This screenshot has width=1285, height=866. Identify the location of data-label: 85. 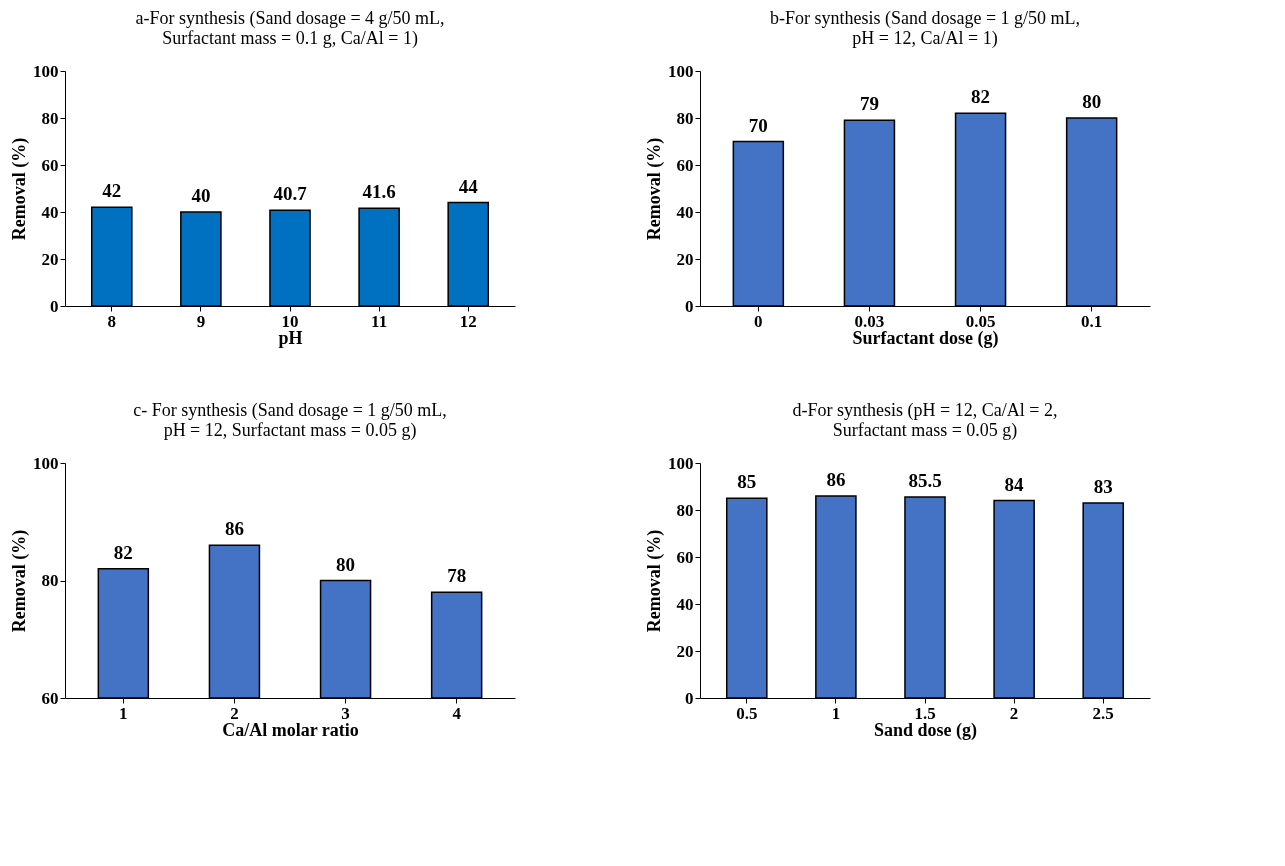
(747, 482).